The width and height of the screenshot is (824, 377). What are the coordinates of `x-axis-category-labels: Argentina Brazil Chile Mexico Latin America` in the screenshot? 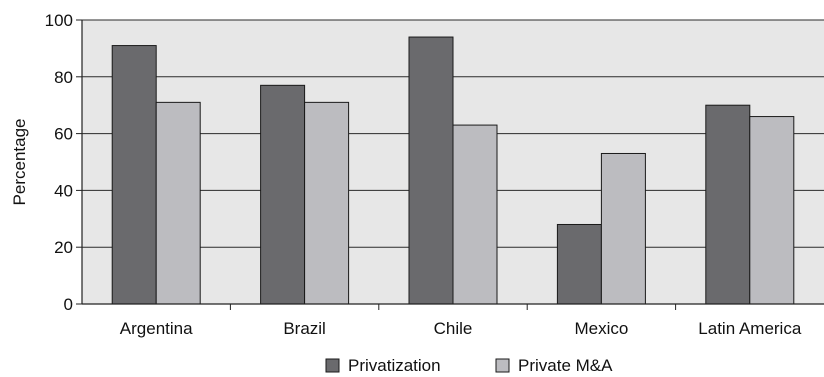 It's located at (461, 328).